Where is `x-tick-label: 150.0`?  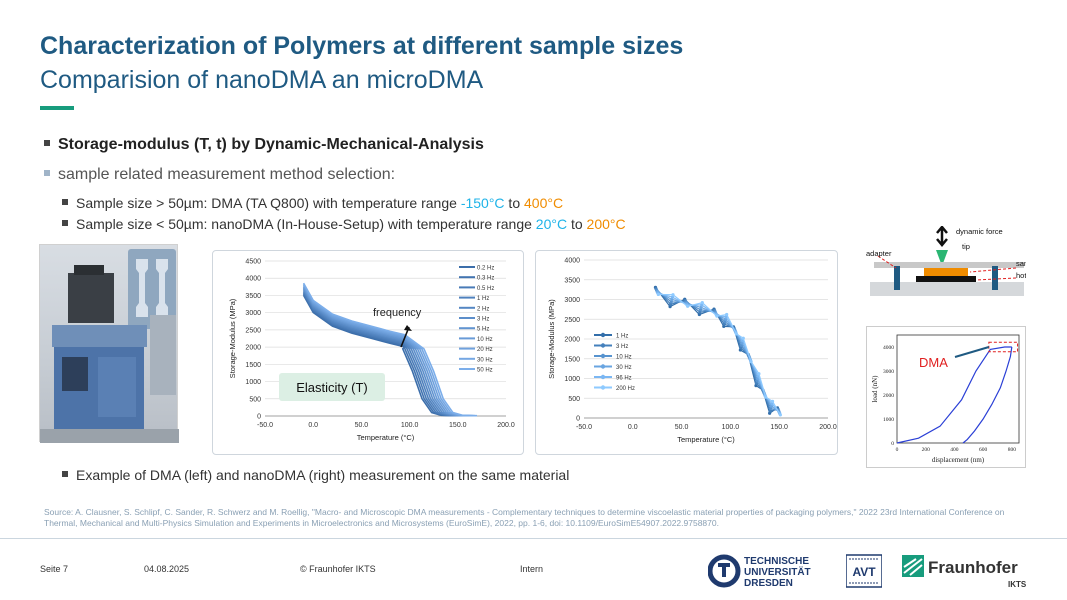 x-tick-label: 150.0 is located at coordinates (779, 427).